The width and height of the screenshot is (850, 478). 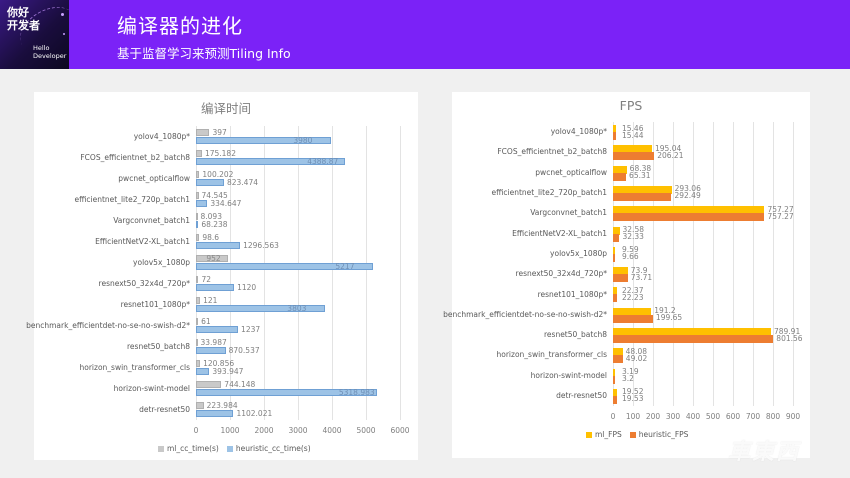 What do you see at coordinates (273, 448) in the screenshot?
I see `legend-label: heuristic_cc_time(s)` at bounding box center [273, 448].